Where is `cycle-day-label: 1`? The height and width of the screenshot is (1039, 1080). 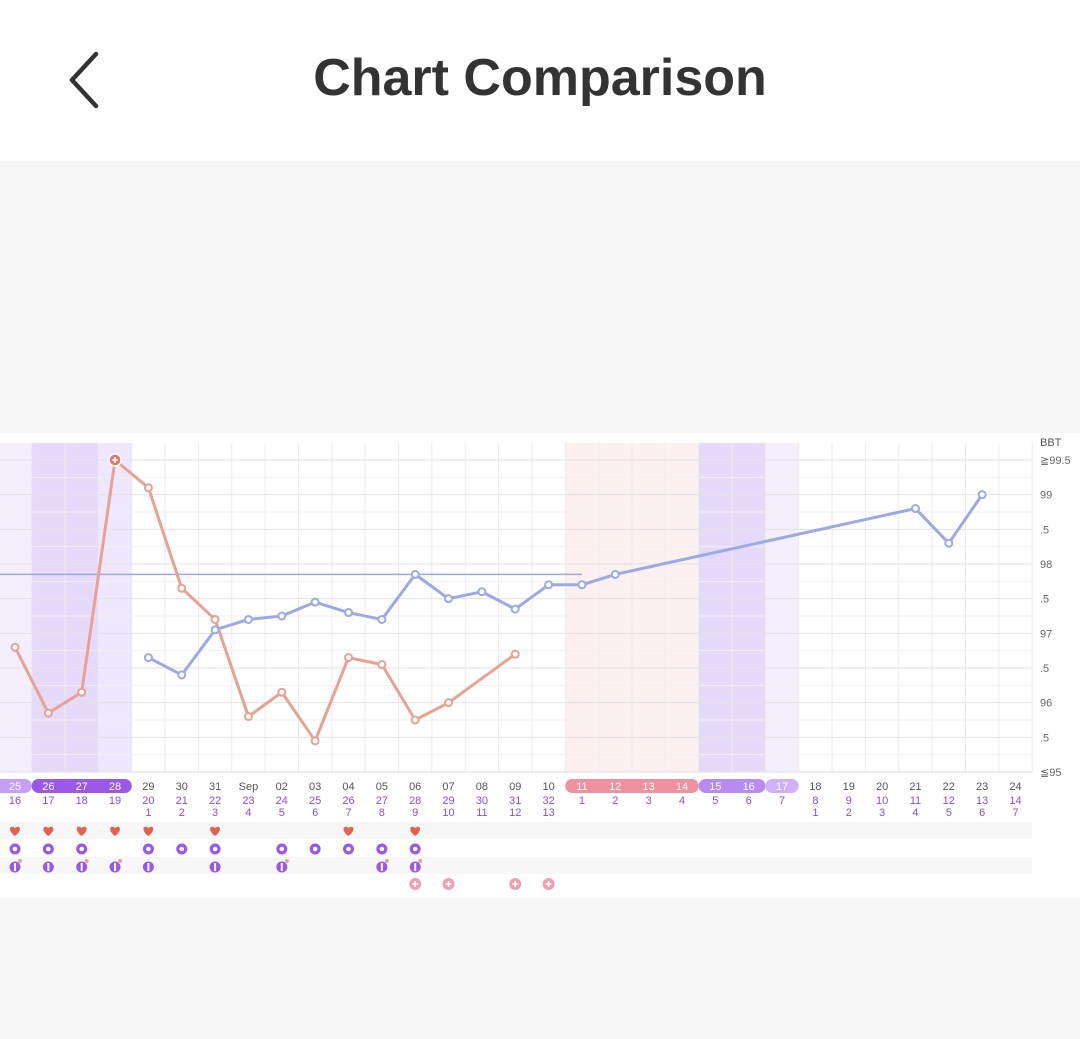
cycle-day-label: 1 is located at coordinates (582, 801).